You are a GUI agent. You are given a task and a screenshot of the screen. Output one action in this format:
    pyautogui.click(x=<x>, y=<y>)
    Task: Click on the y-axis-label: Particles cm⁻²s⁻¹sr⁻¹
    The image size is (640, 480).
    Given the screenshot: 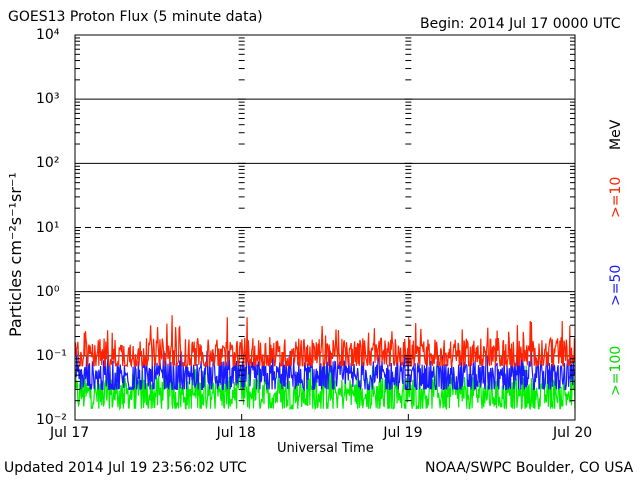 What is the action you would take?
    pyautogui.click(x=15, y=254)
    